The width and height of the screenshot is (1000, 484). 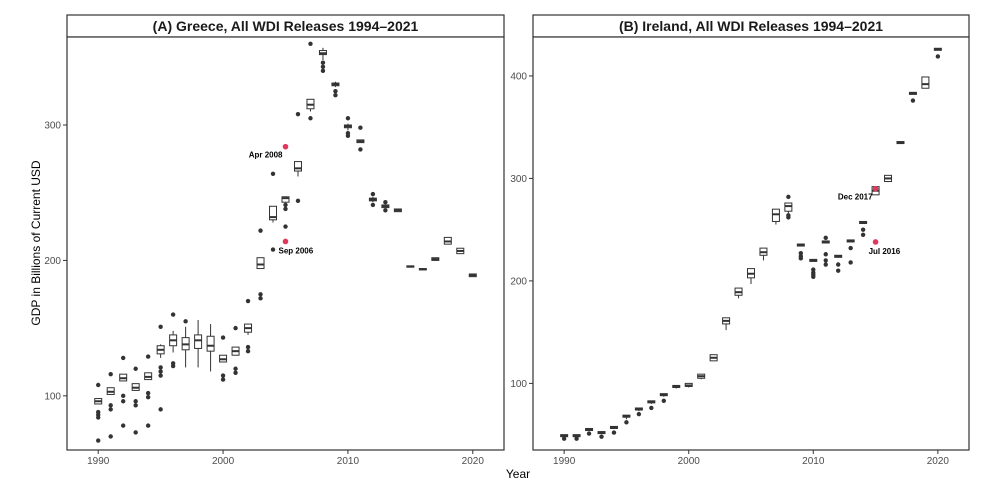 I want to click on panel-b-box-2014, so click(x=863, y=228).